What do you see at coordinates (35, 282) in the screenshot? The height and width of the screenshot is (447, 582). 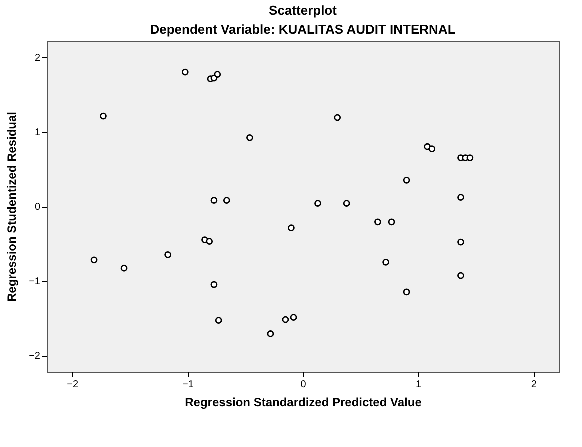 I see `y-tick-label: −1` at bounding box center [35, 282].